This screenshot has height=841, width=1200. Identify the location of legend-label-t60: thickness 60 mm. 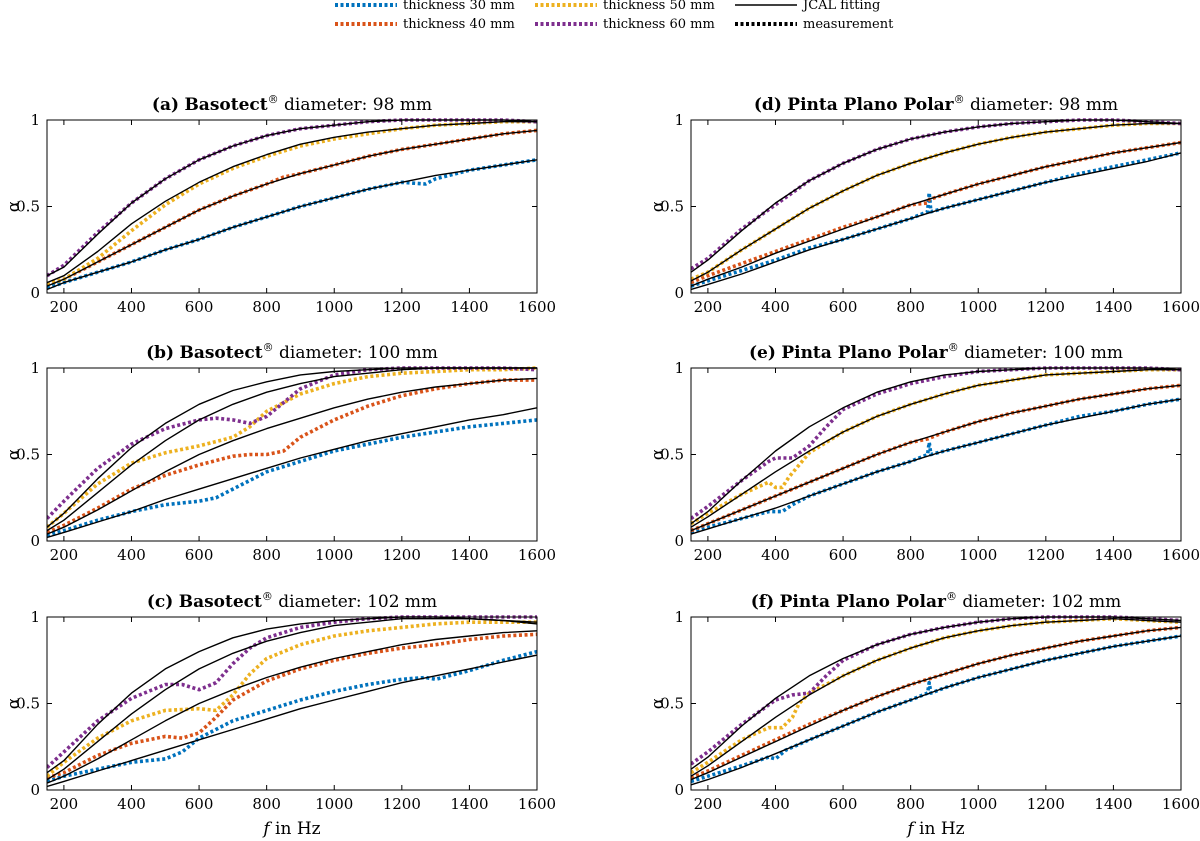
(659, 24).